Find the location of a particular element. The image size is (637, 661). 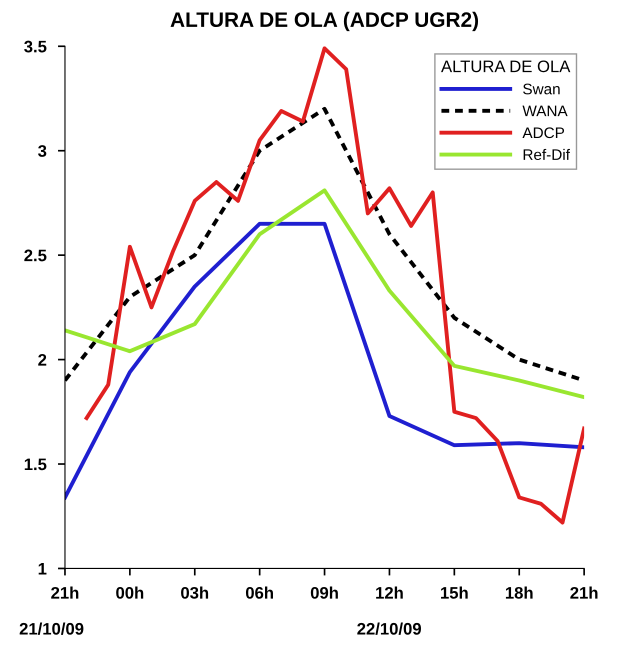

legend-title: ALTURA DE OLA is located at coordinates (505, 66).